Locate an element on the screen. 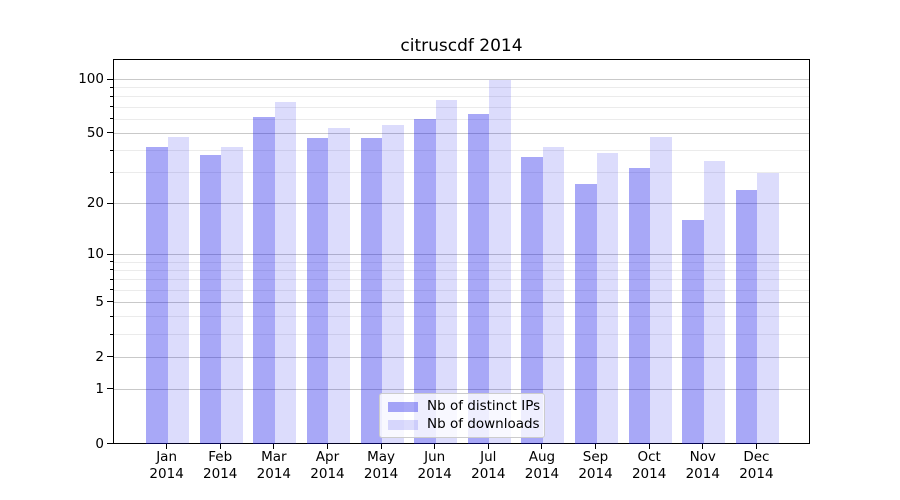  legend-row-0: Nb of distinct IPs is located at coordinates (462, 406).